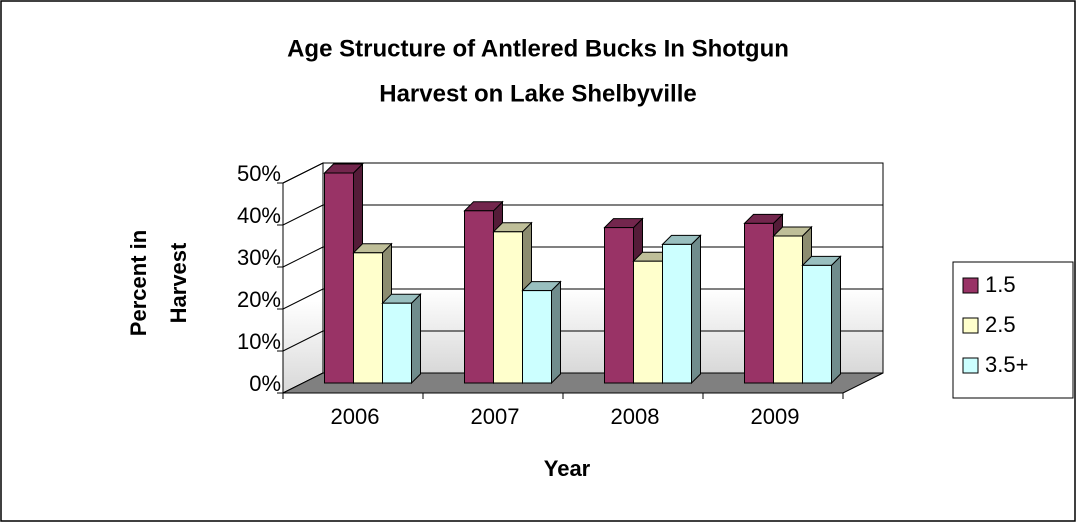 The image size is (1079, 525). What do you see at coordinates (303, 278) in the screenshot?
I see `side-wall` at bounding box center [303, 278].